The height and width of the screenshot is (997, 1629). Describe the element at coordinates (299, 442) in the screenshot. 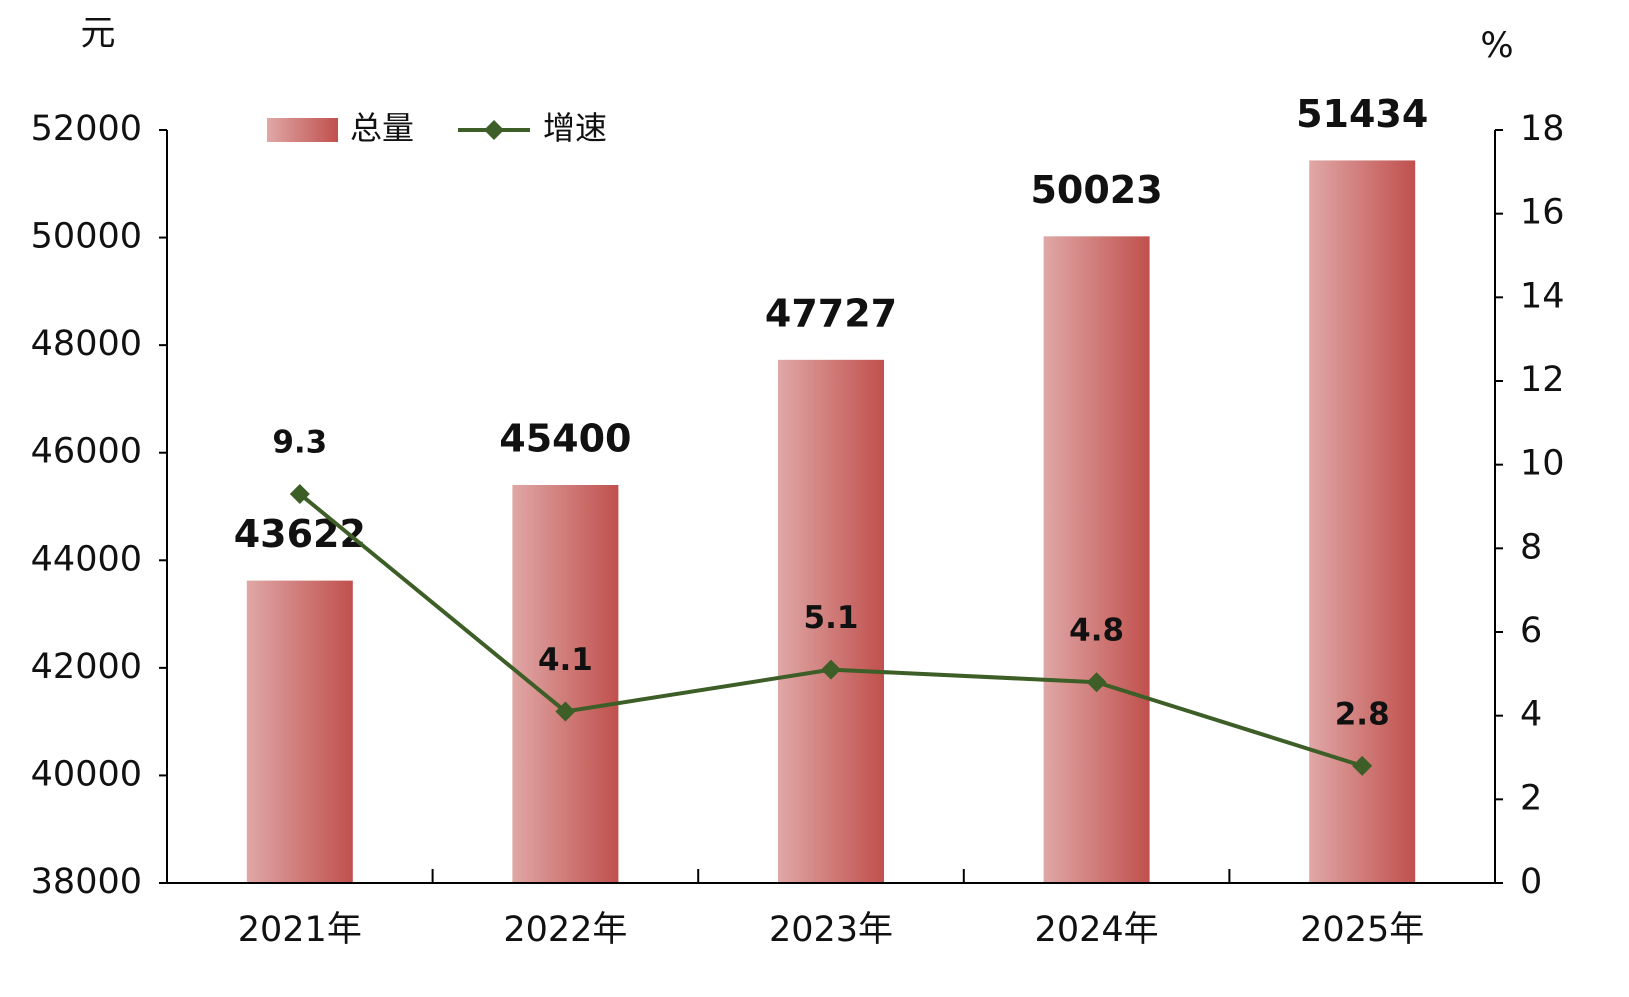

I see `line-value-label: 9.3` at that location.